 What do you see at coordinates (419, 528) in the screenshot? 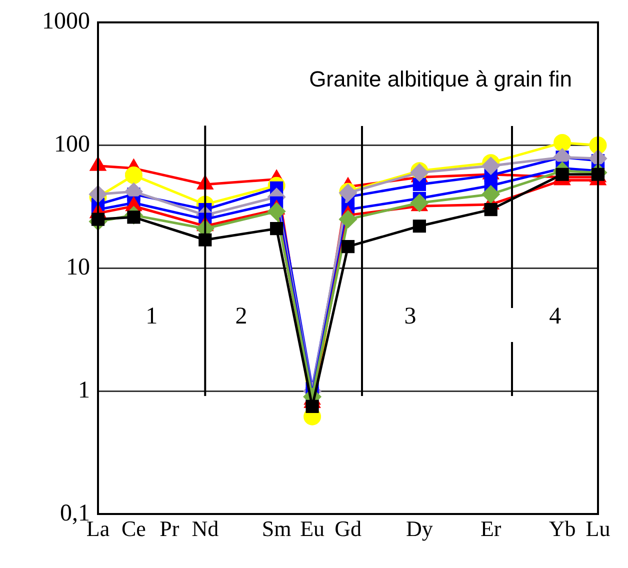
I see `x-tick-label: Dy` at bounding box center [419, 528].